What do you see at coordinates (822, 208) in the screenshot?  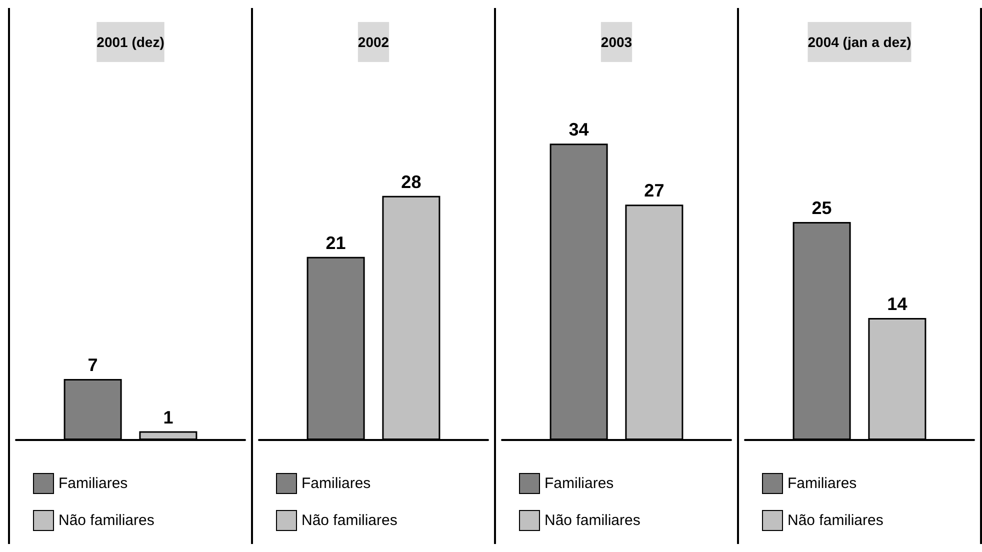 I see `data-label: 25` at bounding box center [822, 208].